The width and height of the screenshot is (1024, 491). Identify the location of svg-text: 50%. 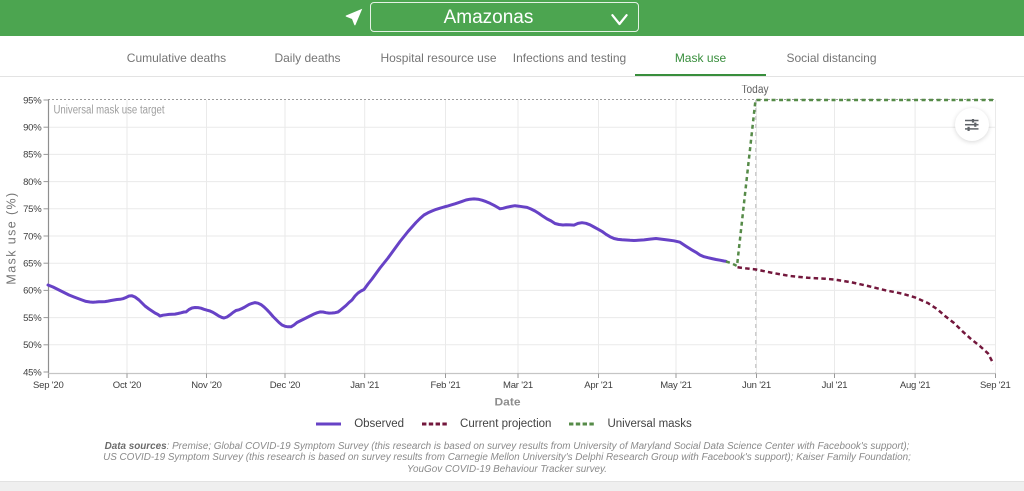
(32, 345).